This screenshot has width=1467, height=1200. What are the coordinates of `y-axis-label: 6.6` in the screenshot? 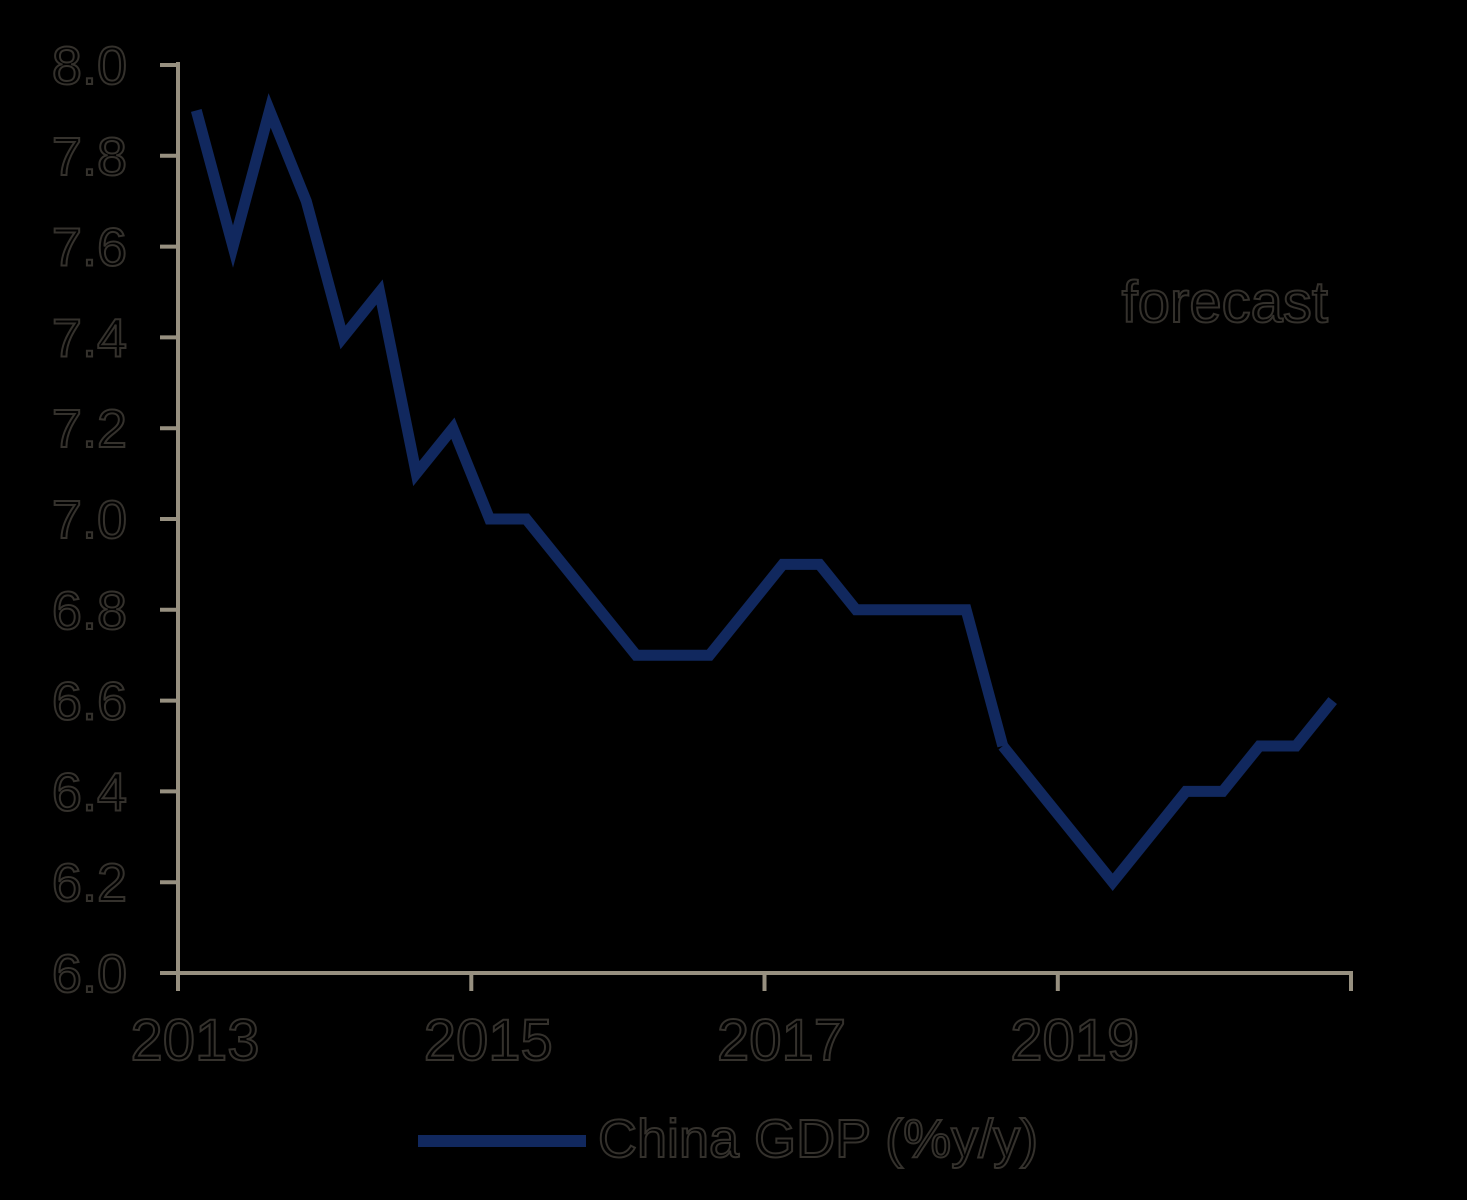 It's located at (89, 702).